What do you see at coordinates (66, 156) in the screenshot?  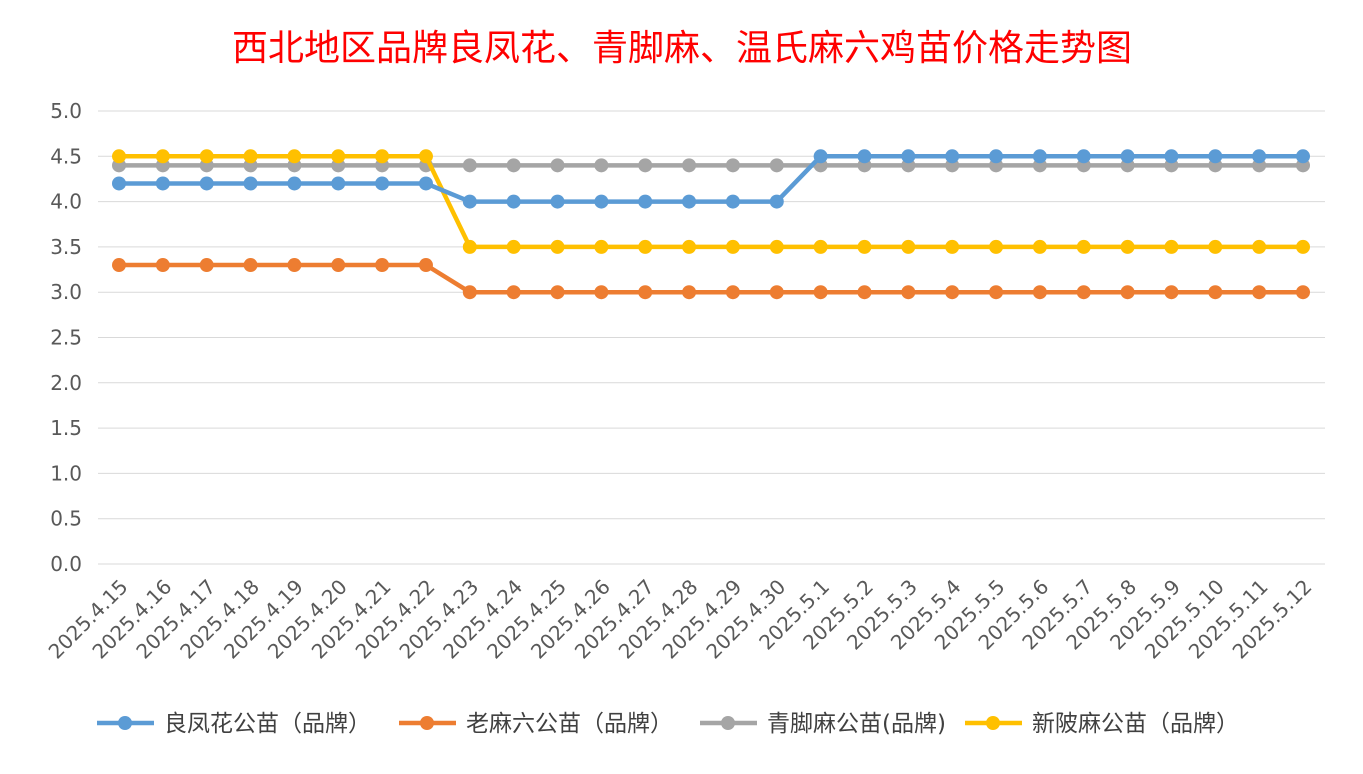 I see `y-tick-label: 4.5` at bounding box center [66, 156].